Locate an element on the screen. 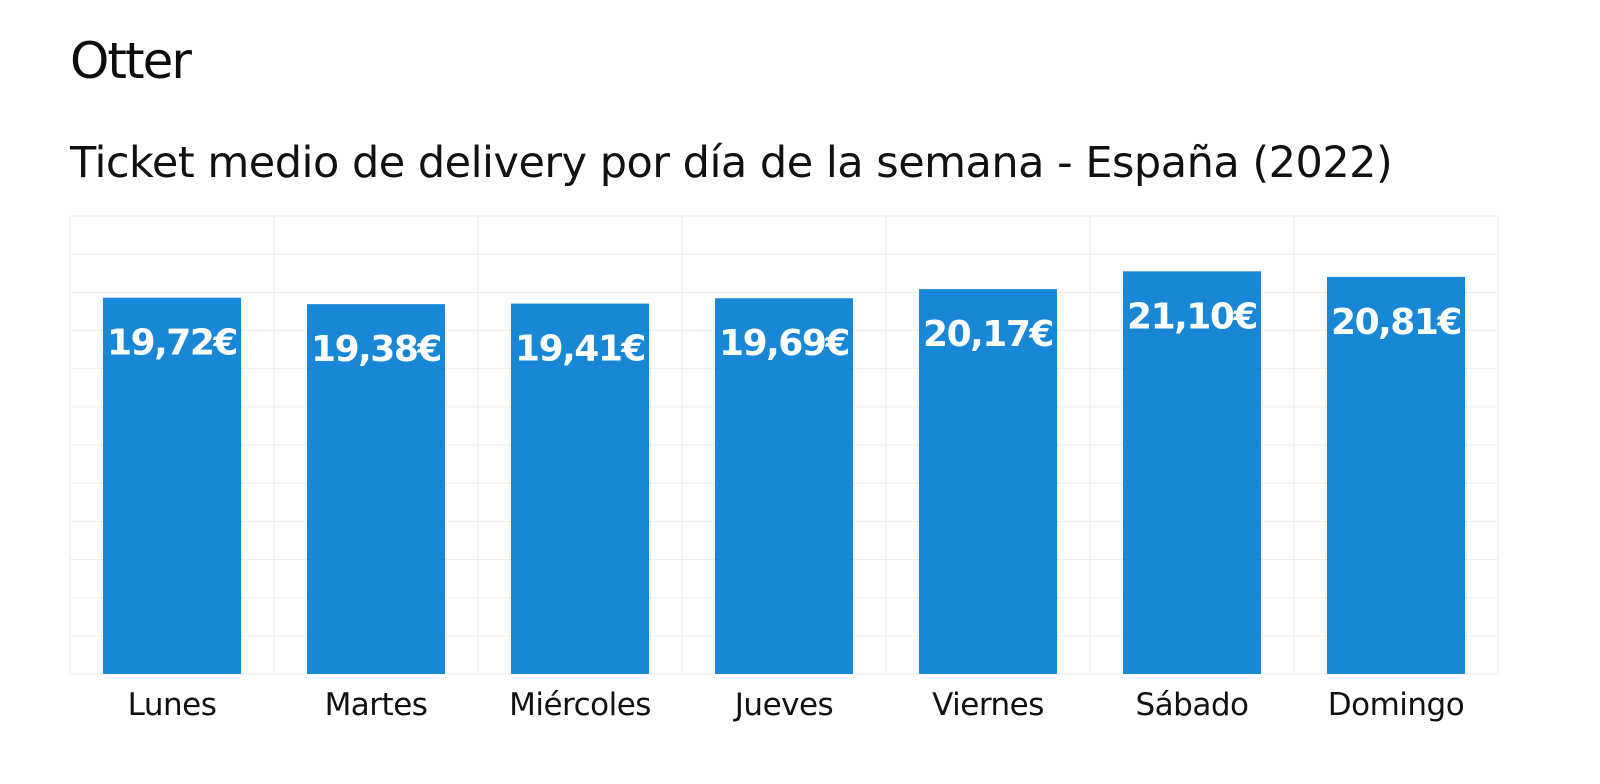 This screenshot has height=784, width=1600. bar-value-label: 19,41€ is located at coordinates (580, 349).